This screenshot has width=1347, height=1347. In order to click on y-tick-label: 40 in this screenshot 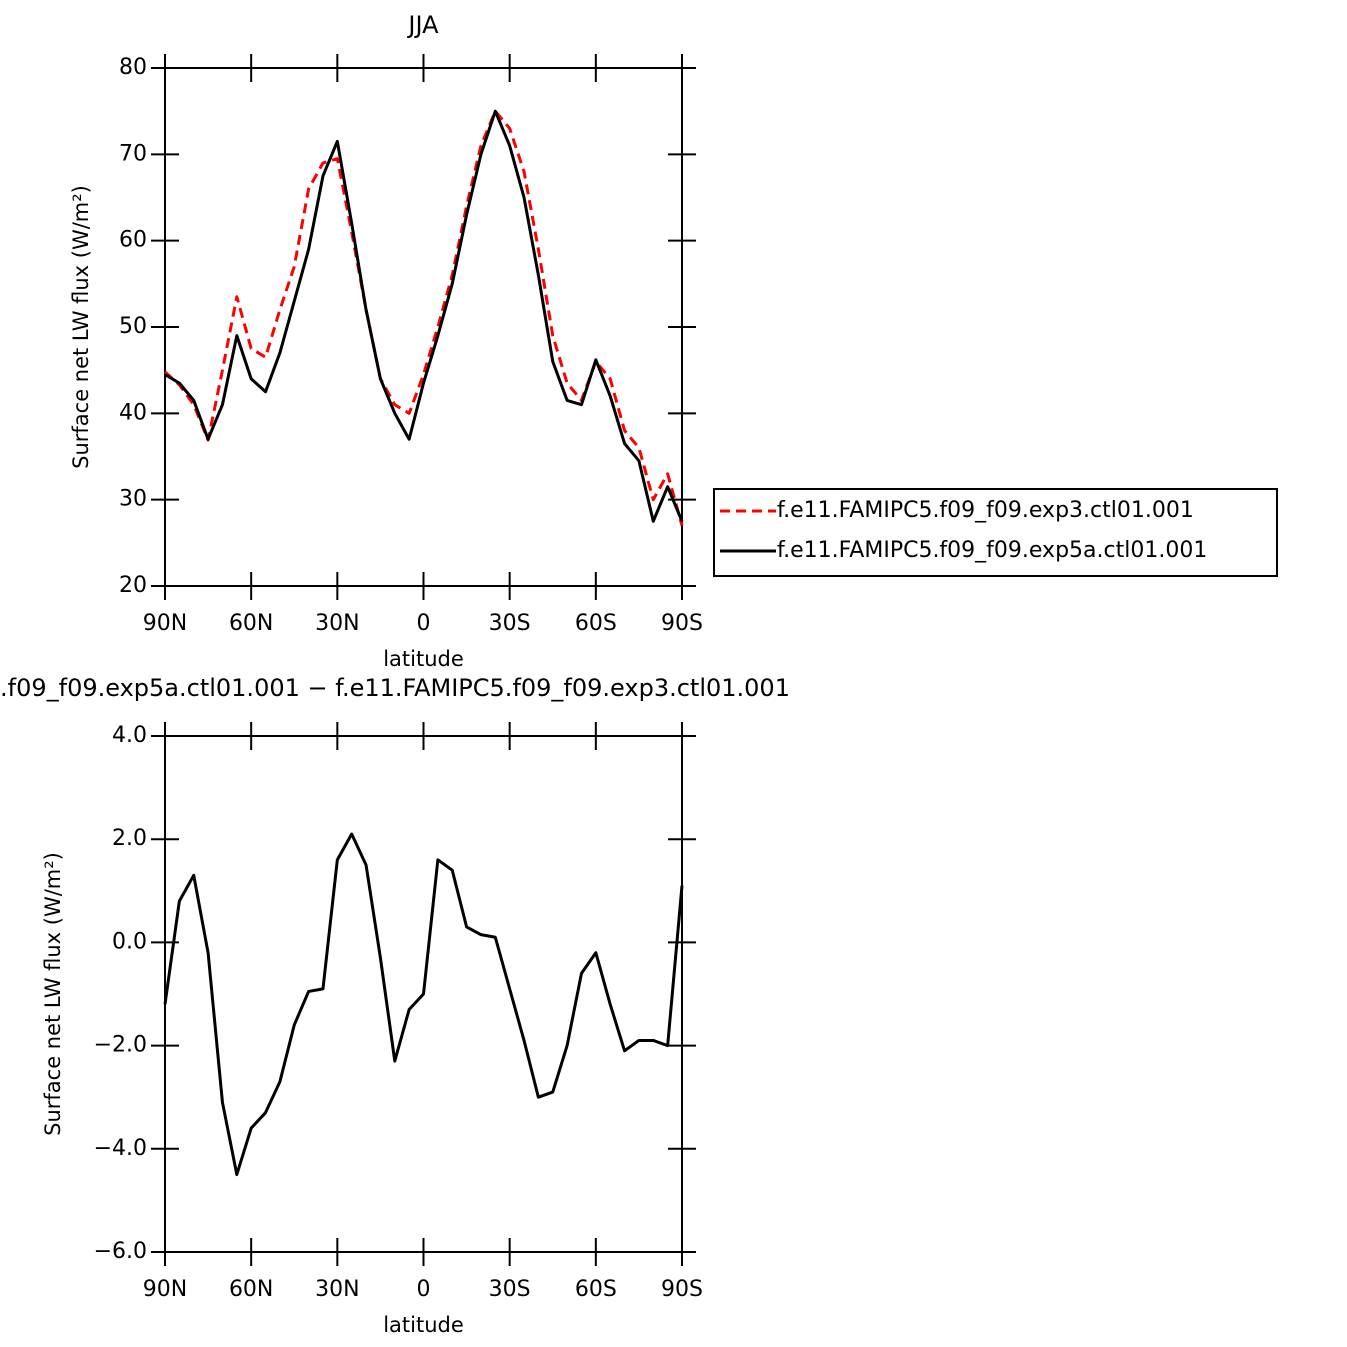, I will do `click(133, 412)`.